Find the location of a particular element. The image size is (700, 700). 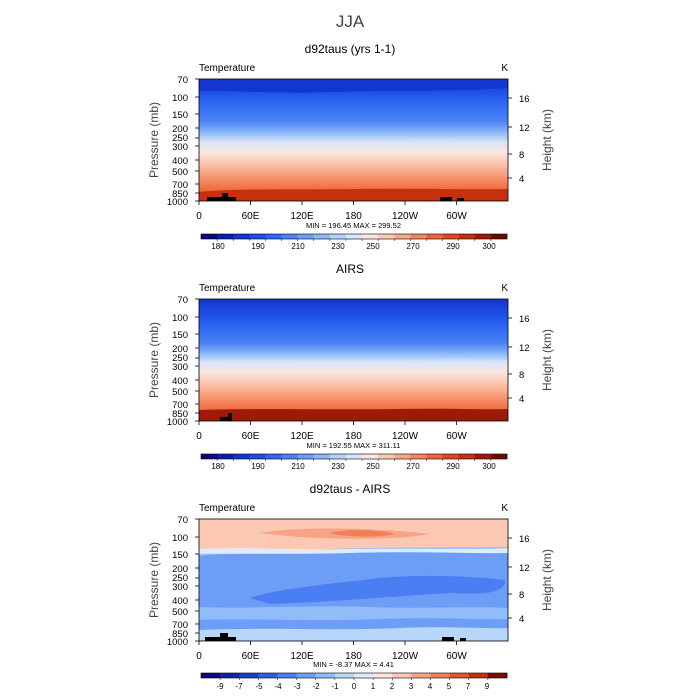

colorbar-label: 0 is located at coordinates (354, 686).